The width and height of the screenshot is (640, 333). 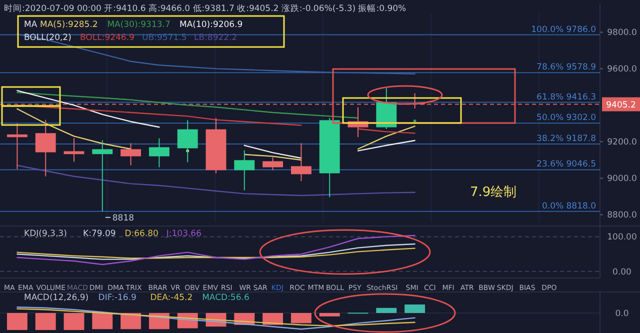 What do you see at coordinates (622, 272) in the screenshot?
I see `y-tick-label: 0.00` at bounding box center [622, 272].